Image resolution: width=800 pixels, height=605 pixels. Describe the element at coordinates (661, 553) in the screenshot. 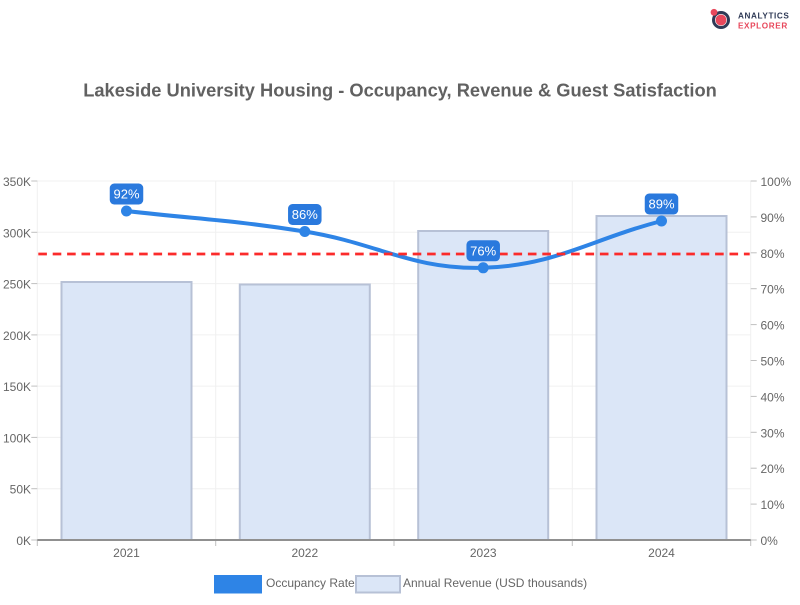

I see `svg-text: 2024` at that location.